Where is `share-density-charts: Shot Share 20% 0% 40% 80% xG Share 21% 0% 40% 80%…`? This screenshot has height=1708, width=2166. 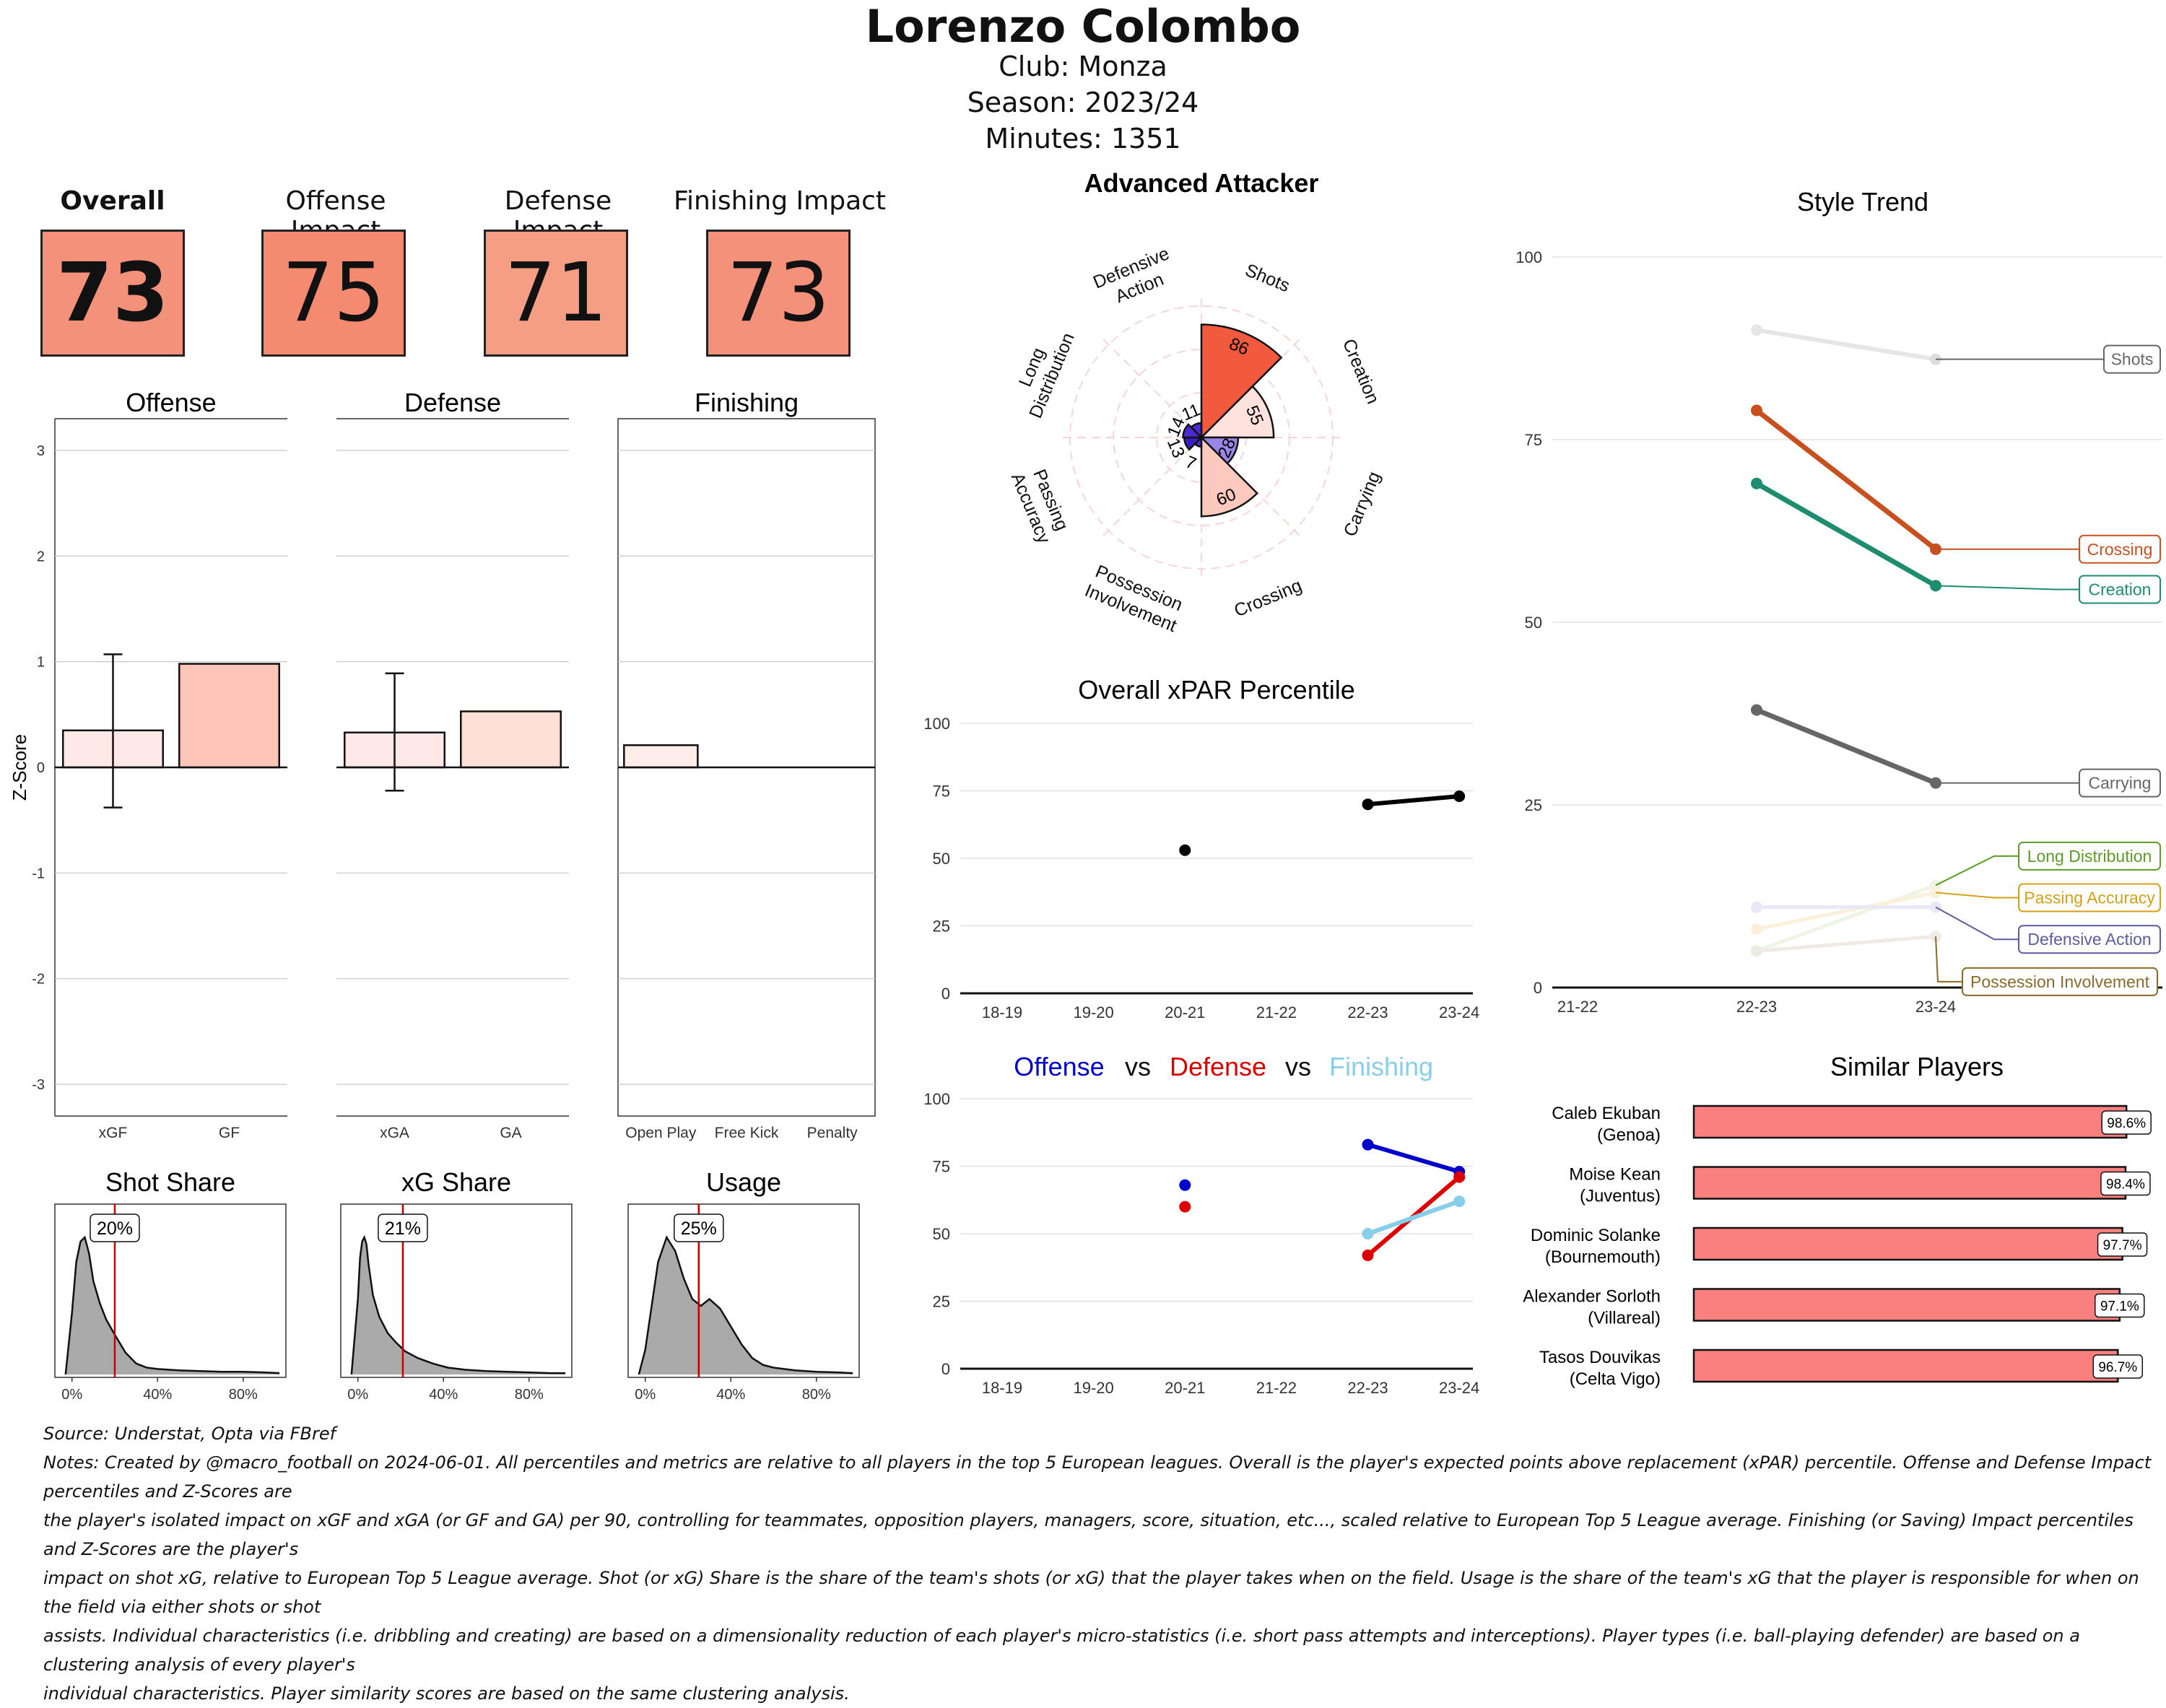 share-density-charts: Shot Share 20% 0% 40% 80% xG Share 21% 0% 40% 80%… is located at coordinates (457, 1285).